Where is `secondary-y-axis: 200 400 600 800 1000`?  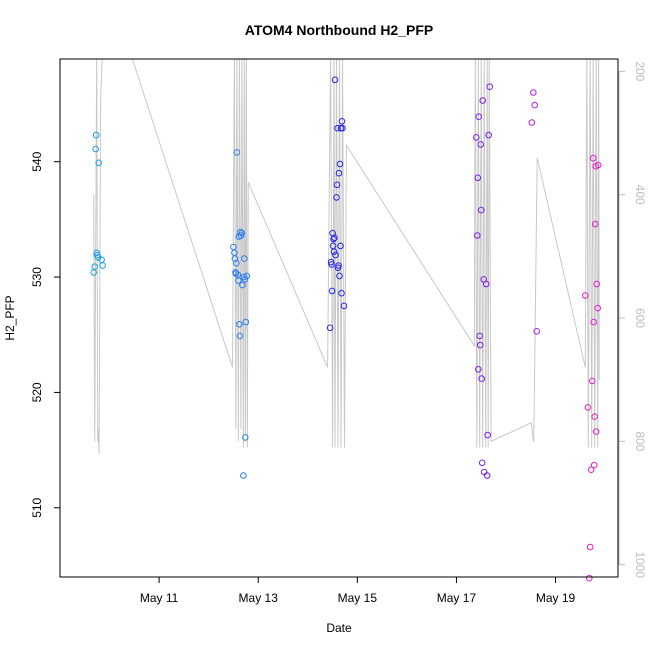
secondary-y-axis: 200 400 600 800 1000 is located at coordinates (632, 319).